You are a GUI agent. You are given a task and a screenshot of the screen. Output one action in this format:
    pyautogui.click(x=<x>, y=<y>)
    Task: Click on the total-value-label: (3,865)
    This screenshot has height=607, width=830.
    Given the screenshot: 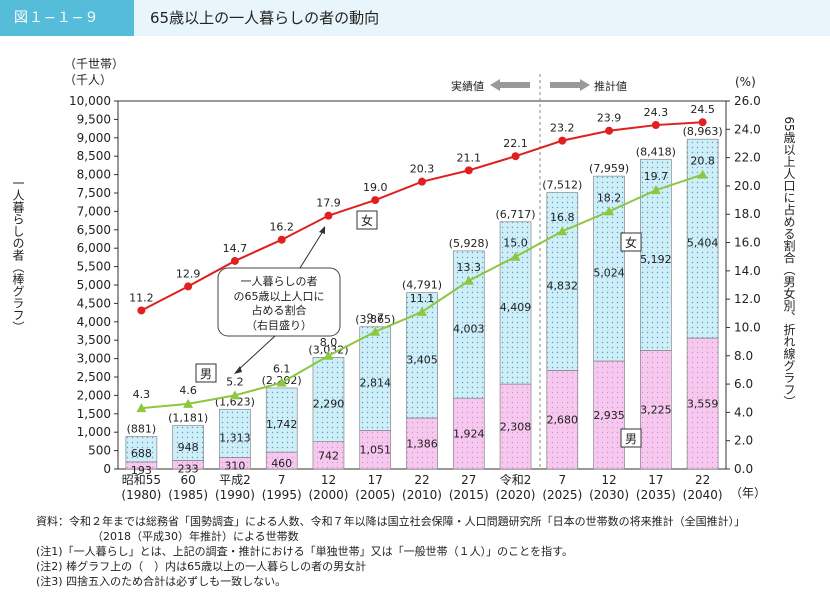 What is the action you would take?
    pyautogui.click(x=375, y=319)
    